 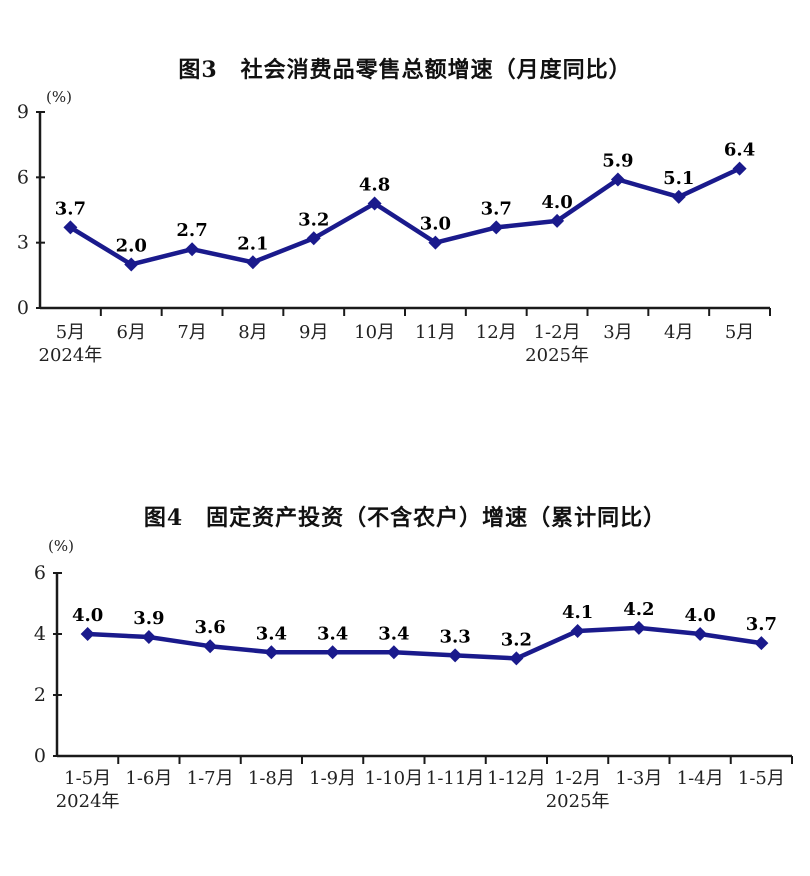 I want to click on x-tick-label: 4月, so click(x=678, y=332).